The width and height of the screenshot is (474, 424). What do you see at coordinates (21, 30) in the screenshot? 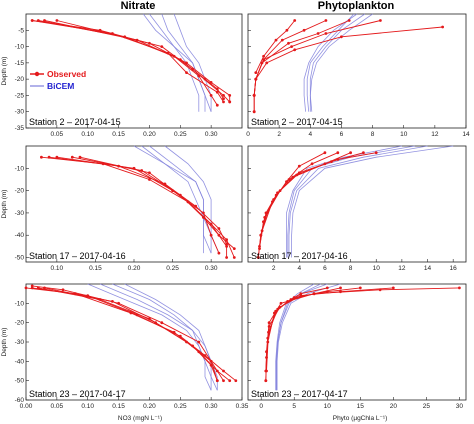
I see `row1-nitrate-ytick-label-0: -5` at bounding box center [21, 30].